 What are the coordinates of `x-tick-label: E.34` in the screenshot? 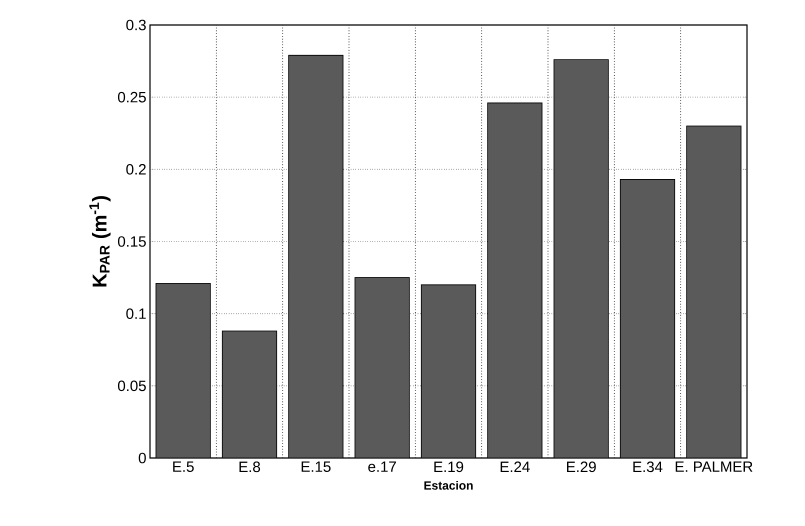 It's located at (647, 467).